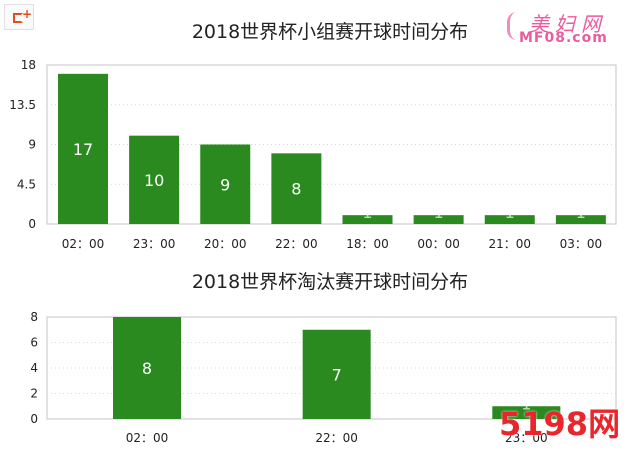  I want to click on y-tick-label: 9, so click(32, 145).